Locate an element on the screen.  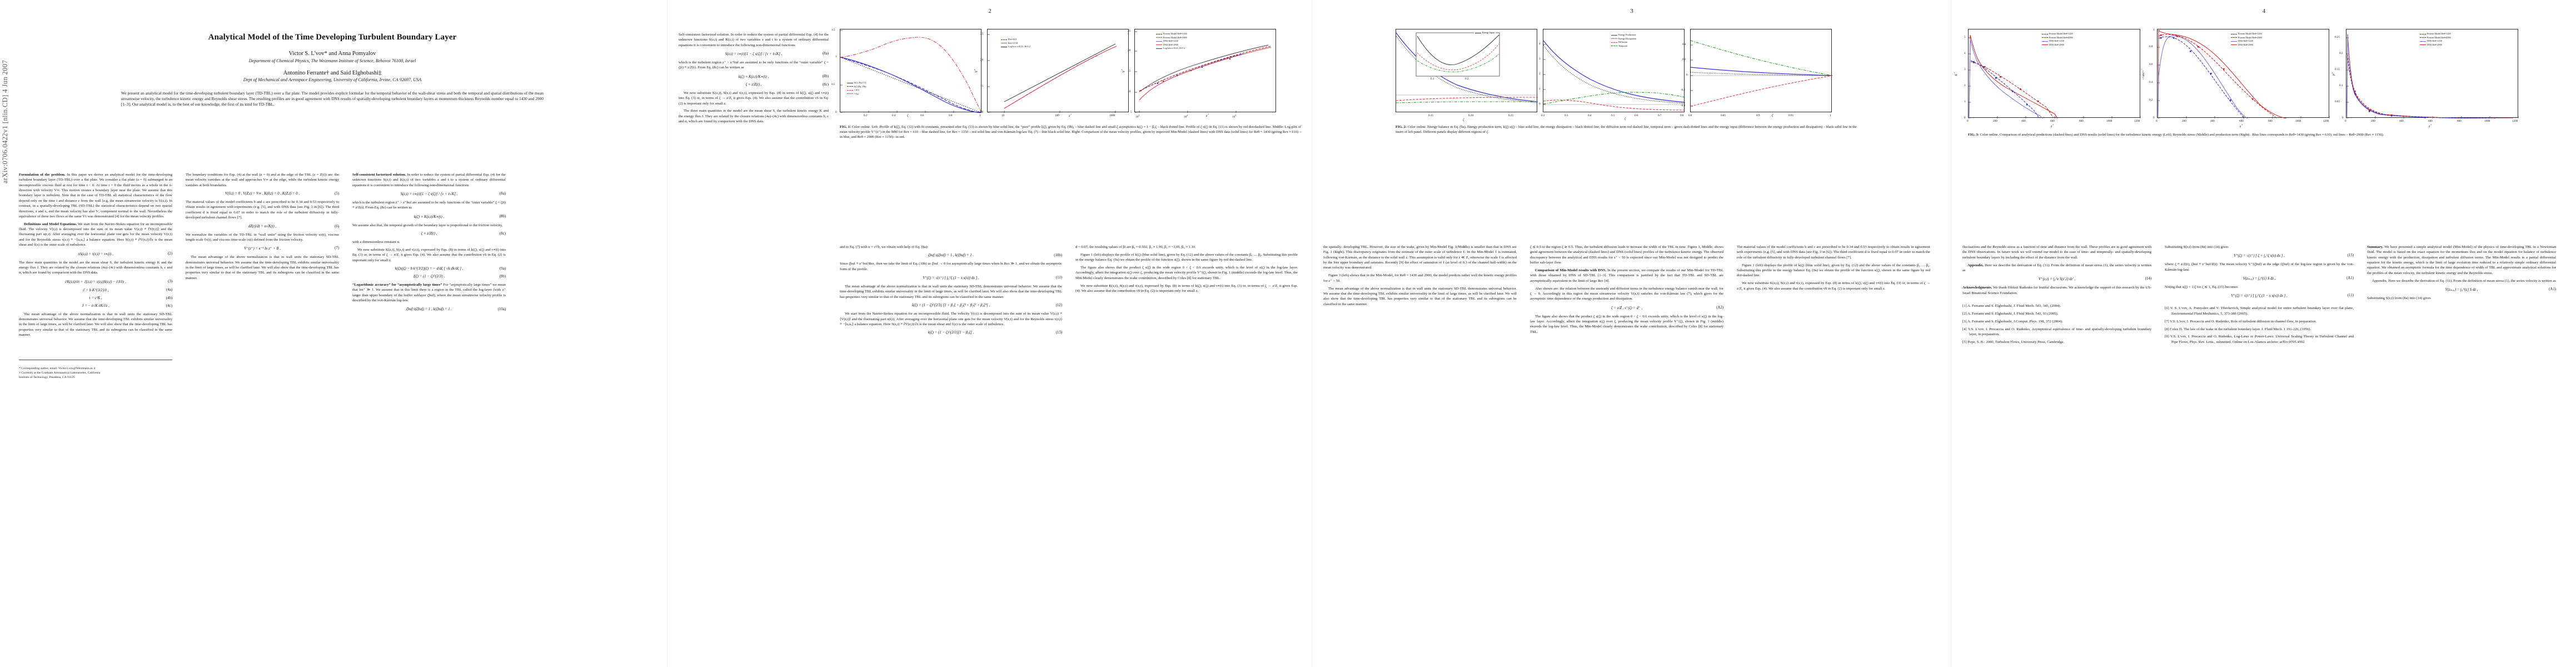
fig1-left-xtick-02: 0.2 is located at coordinates (866, 115).